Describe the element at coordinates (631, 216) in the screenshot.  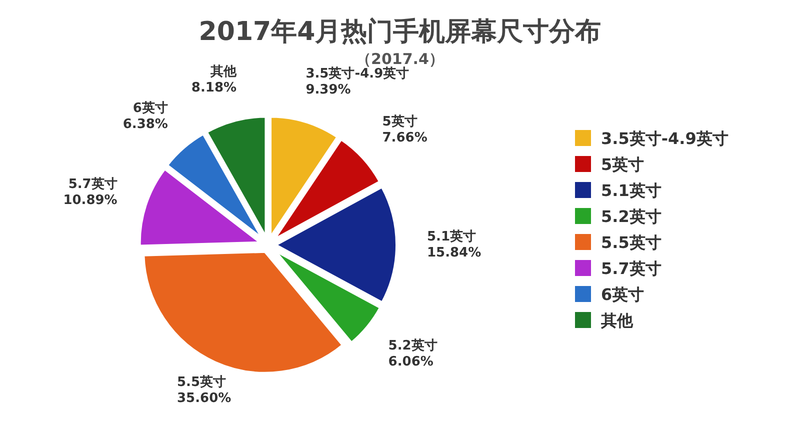
I see `legend-label: 5.2英寸` at that location.